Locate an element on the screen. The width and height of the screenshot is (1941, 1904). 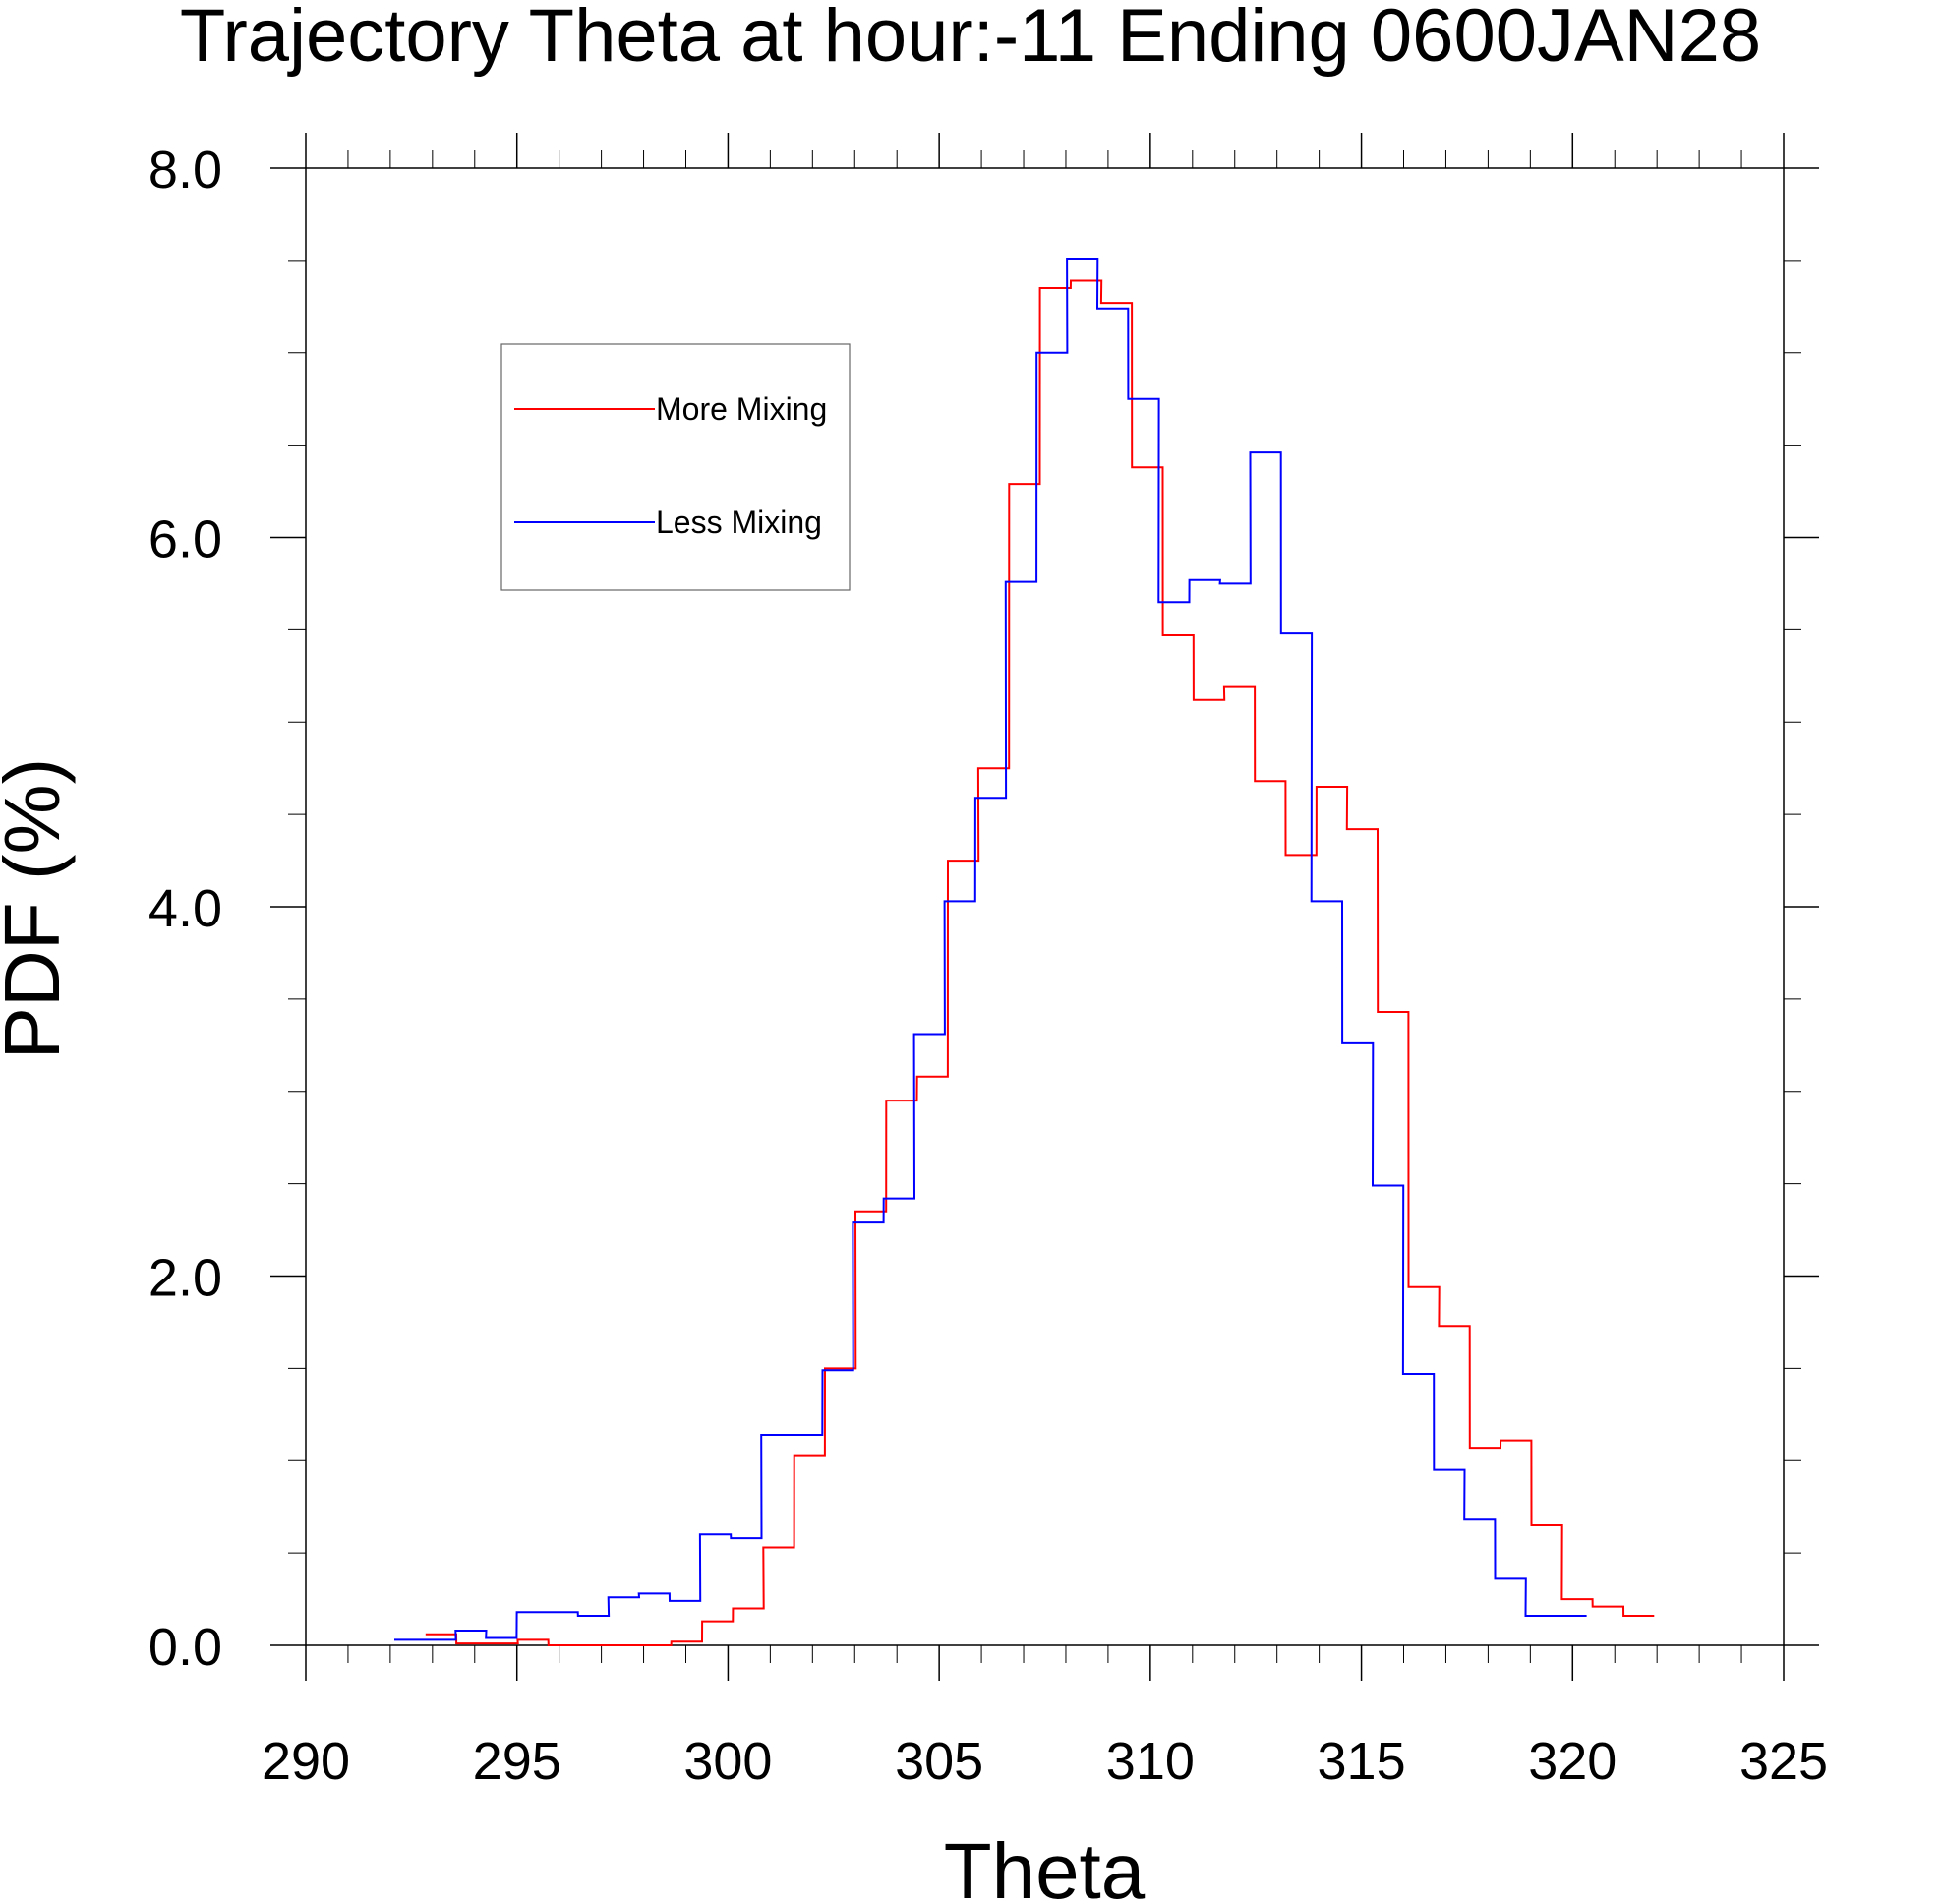
legend-box is located at coordinates (675, 467).